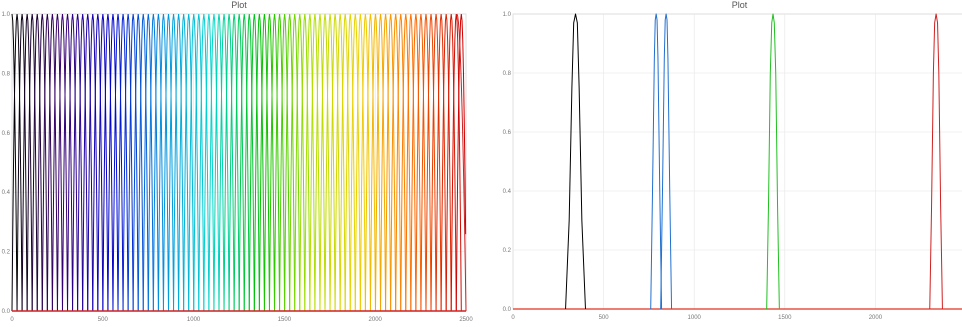 The image size is (962, 327). I want to click on y-tick-label: 0.0, so click(6, 312).